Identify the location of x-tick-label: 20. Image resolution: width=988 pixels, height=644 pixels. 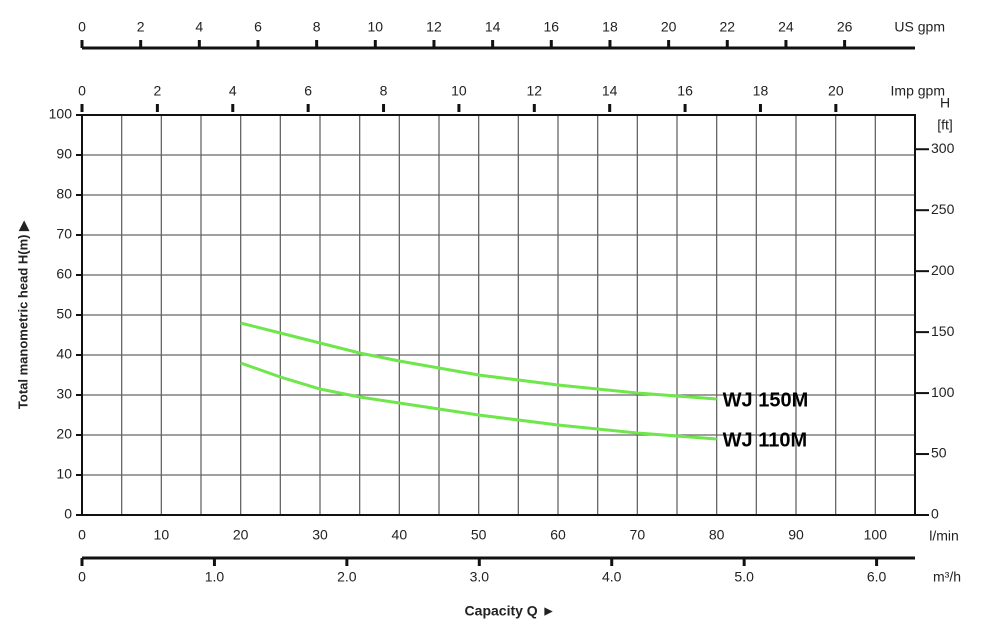
(241, 535).